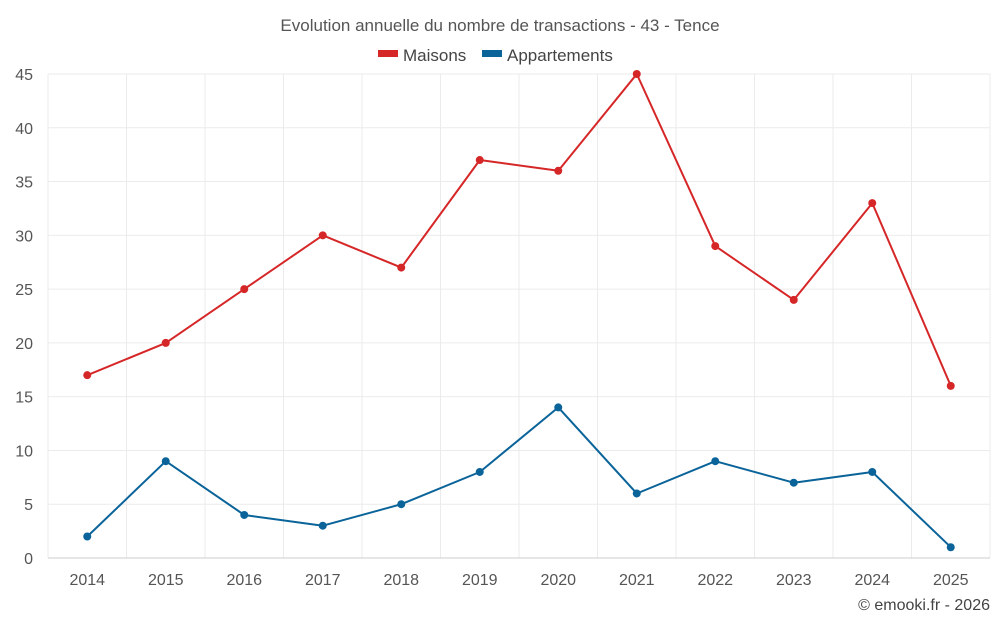  What do you see at coordinates (560, 55) in the screenshot?
I see `legend-label-appartements: Appartements` at bounding box center [560, 55].